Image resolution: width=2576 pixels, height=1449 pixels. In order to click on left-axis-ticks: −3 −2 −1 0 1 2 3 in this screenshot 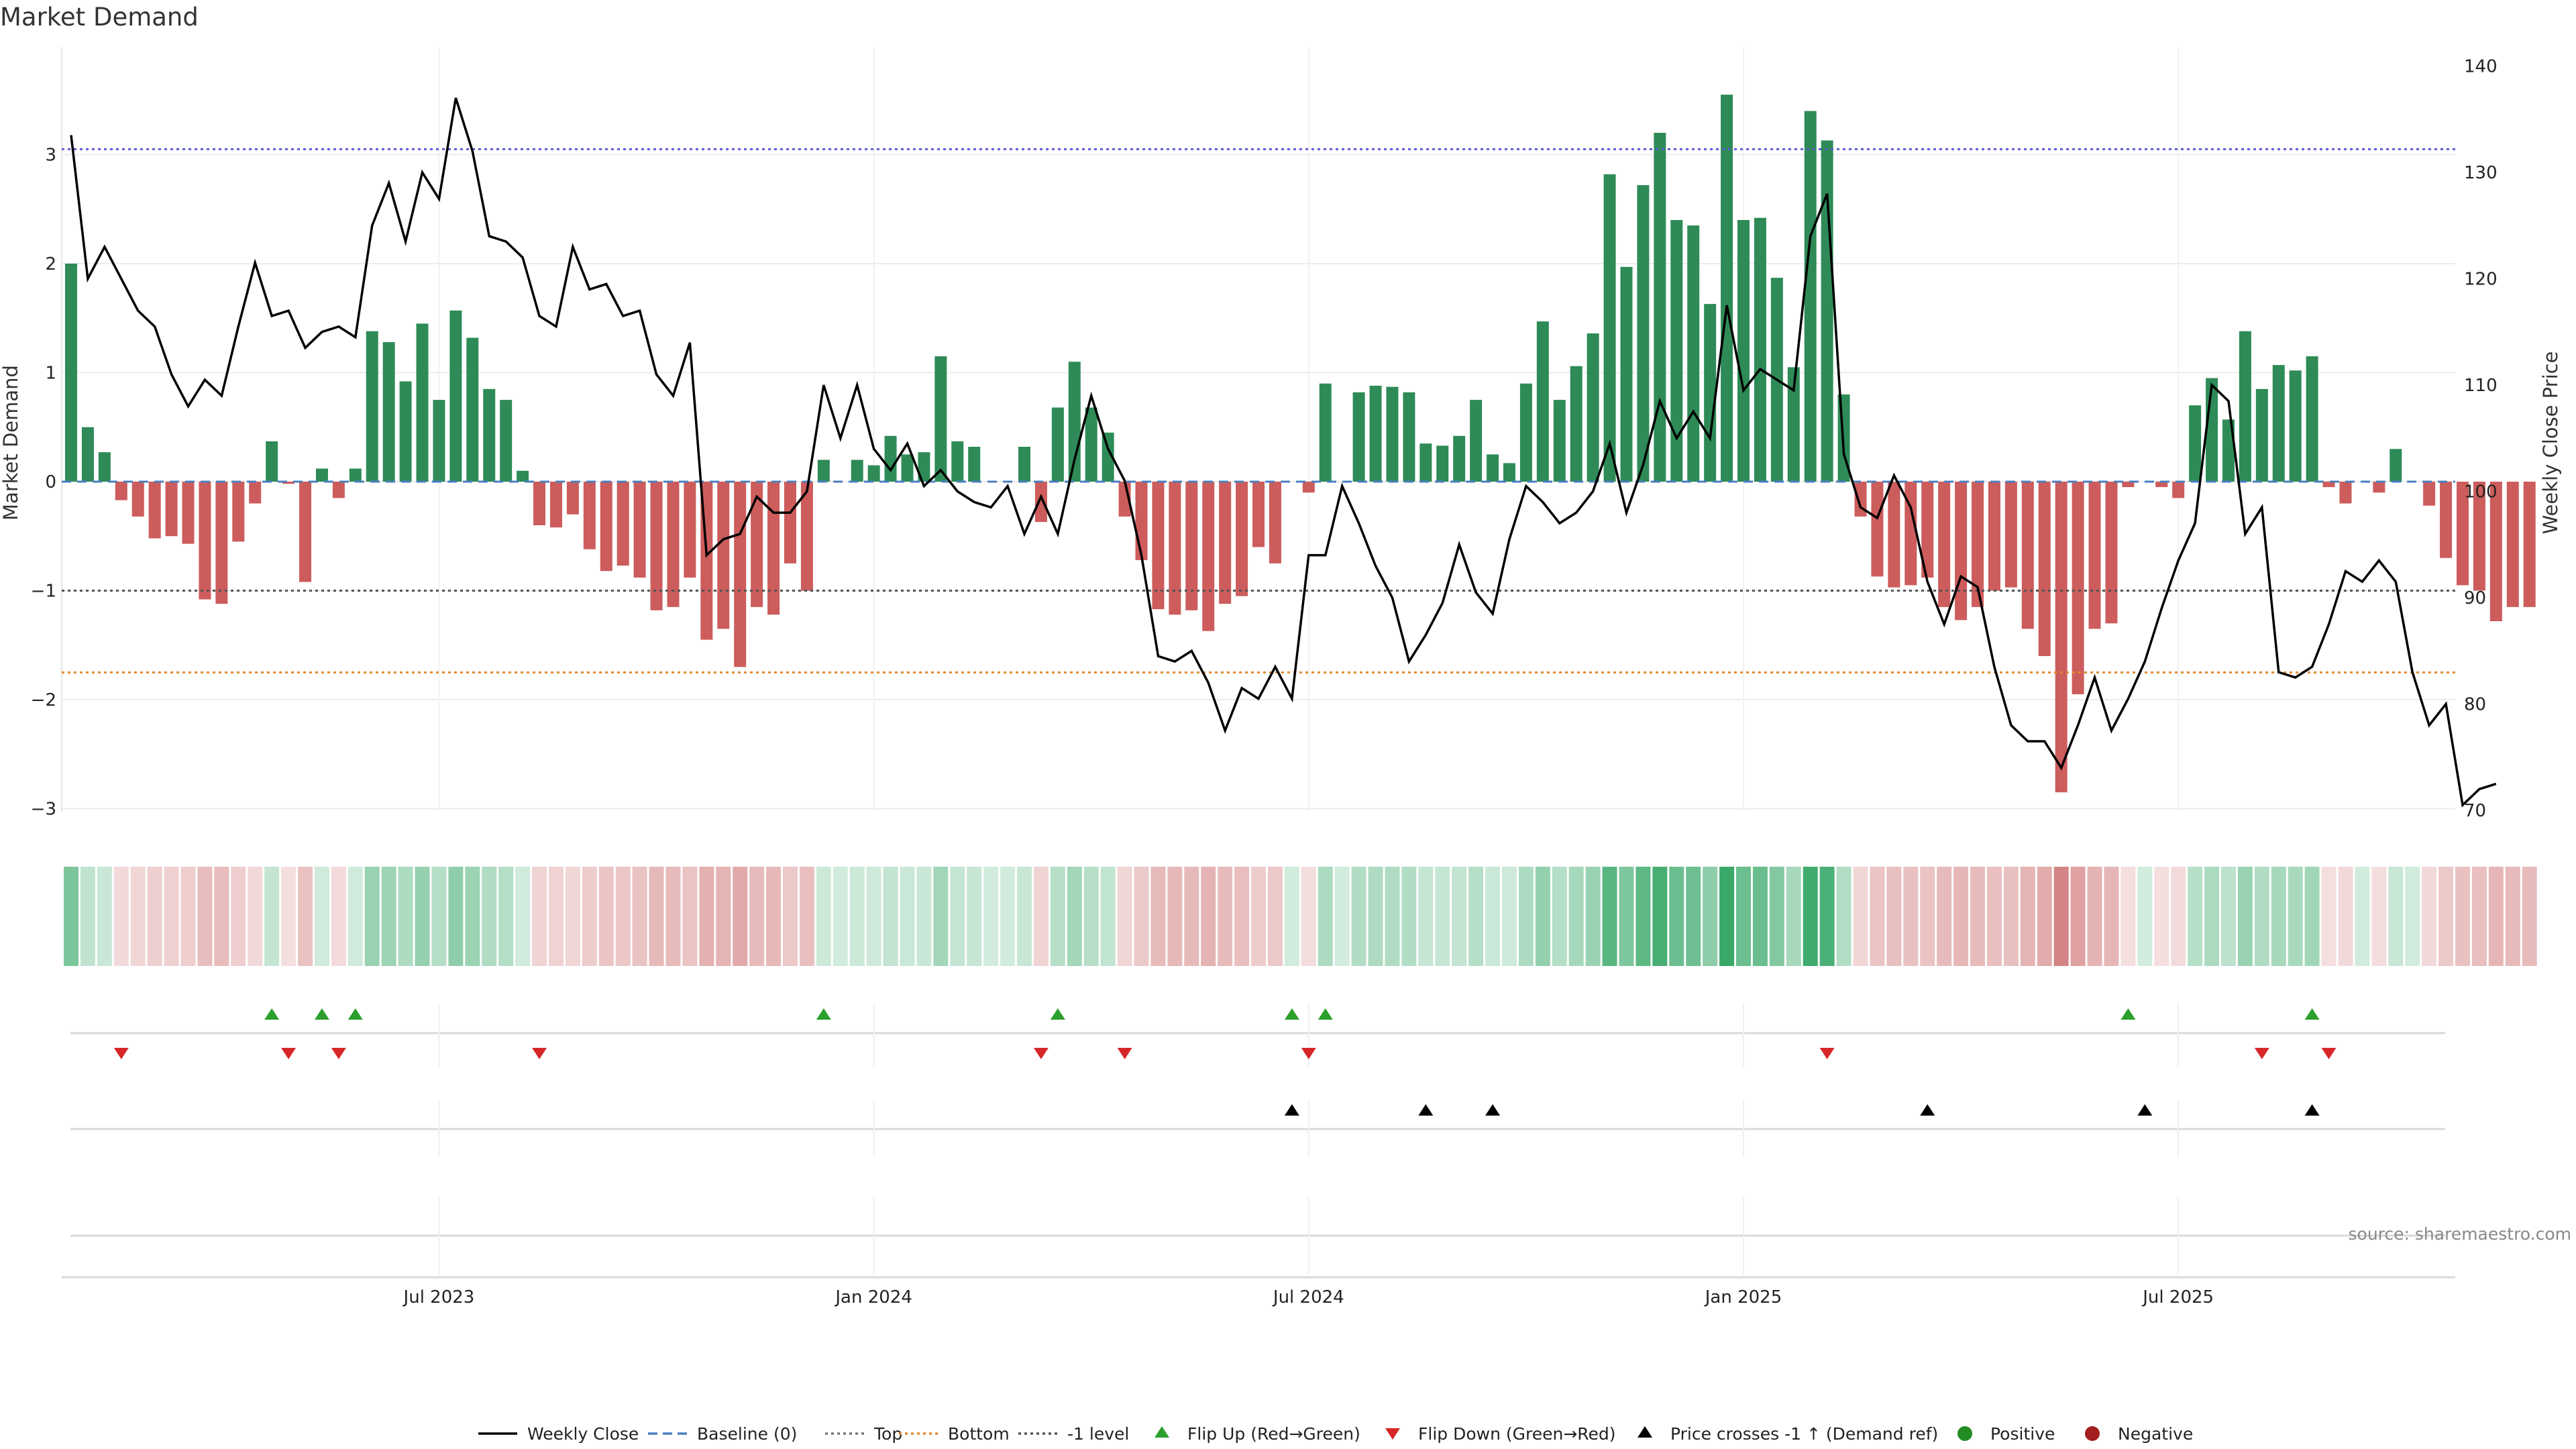, I will do `click(43, 483)`.